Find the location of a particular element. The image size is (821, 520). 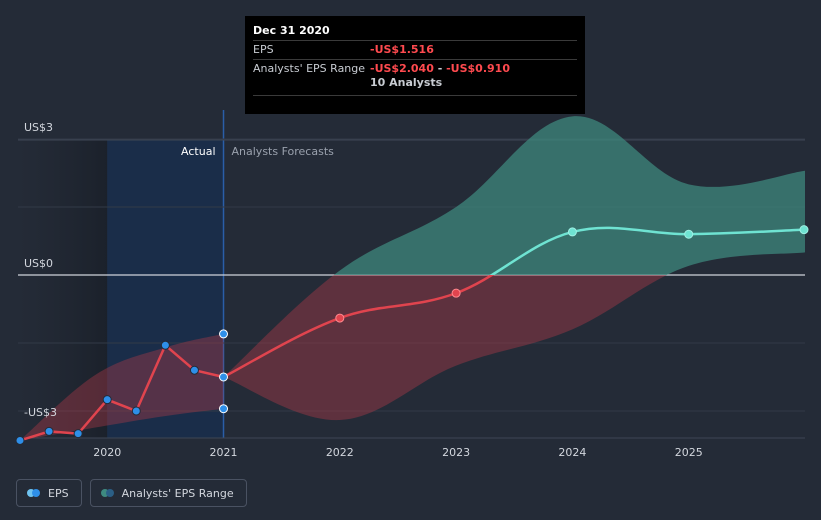

actual-range-band is located at coordinates (122, 387).